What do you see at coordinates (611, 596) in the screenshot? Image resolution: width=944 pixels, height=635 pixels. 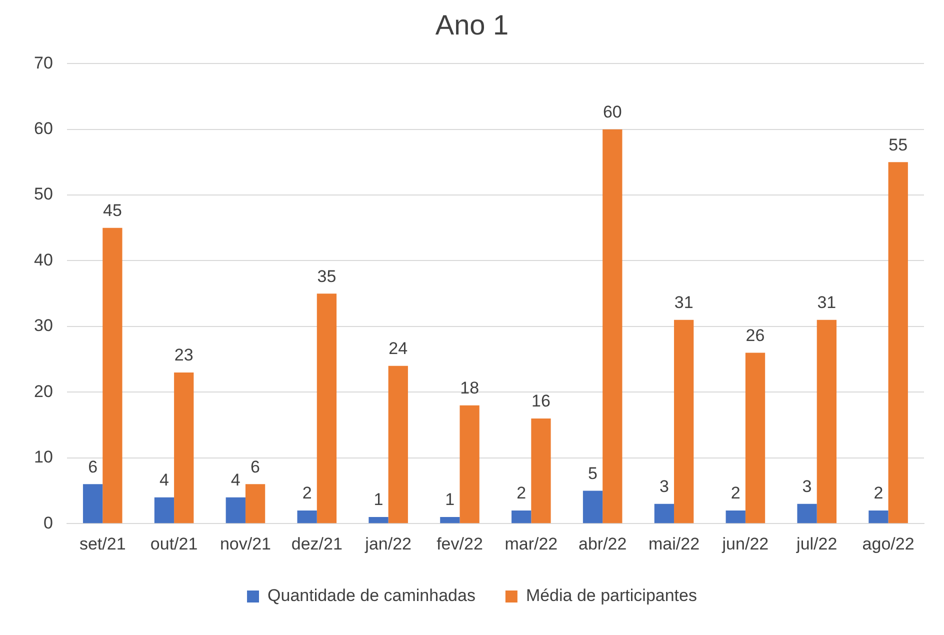 I see `legend-label: Média de participantes` at bounding box center [611, 596].